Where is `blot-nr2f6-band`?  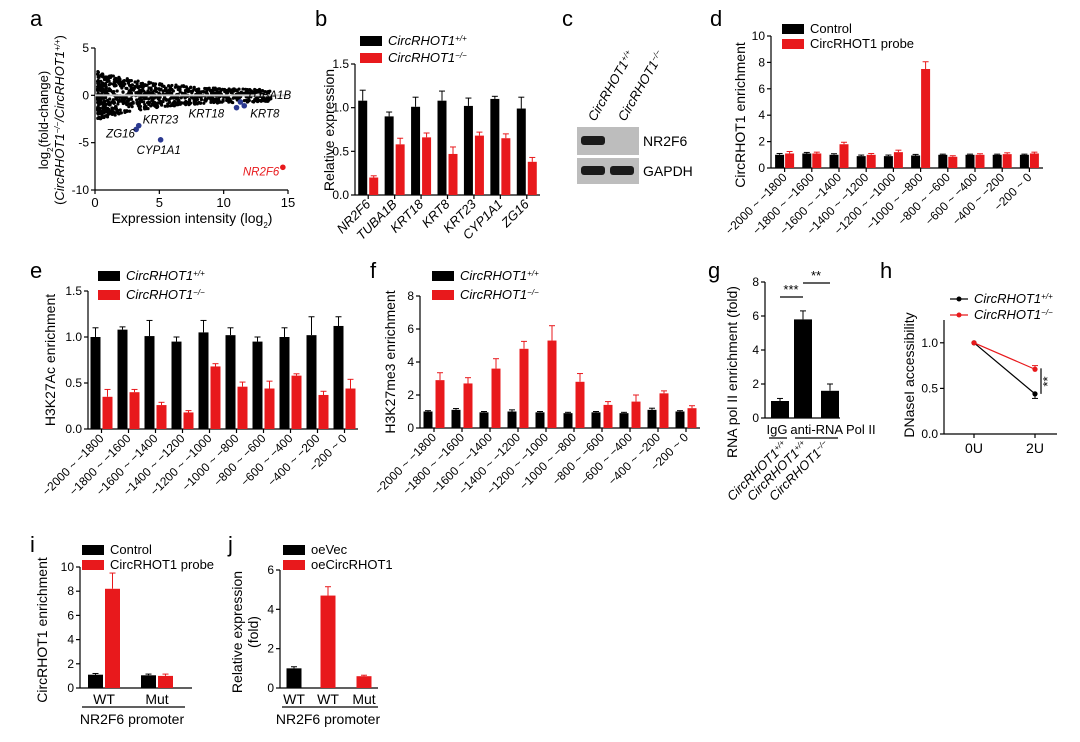 blot-nr2f6-band is located at coordinates (593, 140).